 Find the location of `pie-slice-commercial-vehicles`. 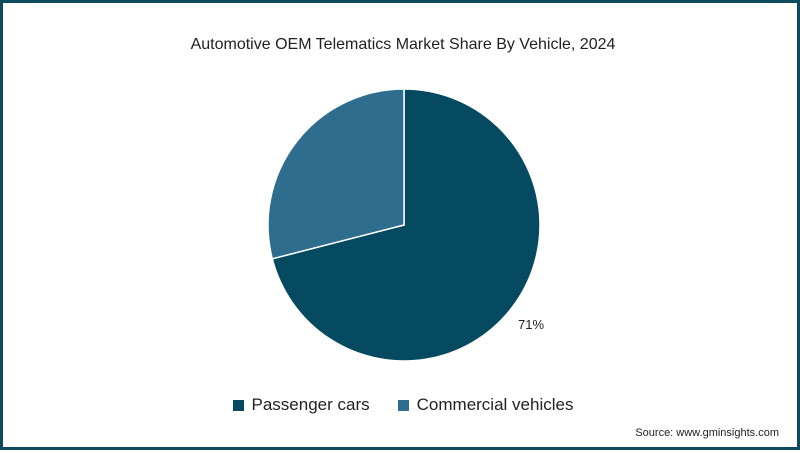

pie-slice-commercial-vehicles is located at coordinates (336, 174).